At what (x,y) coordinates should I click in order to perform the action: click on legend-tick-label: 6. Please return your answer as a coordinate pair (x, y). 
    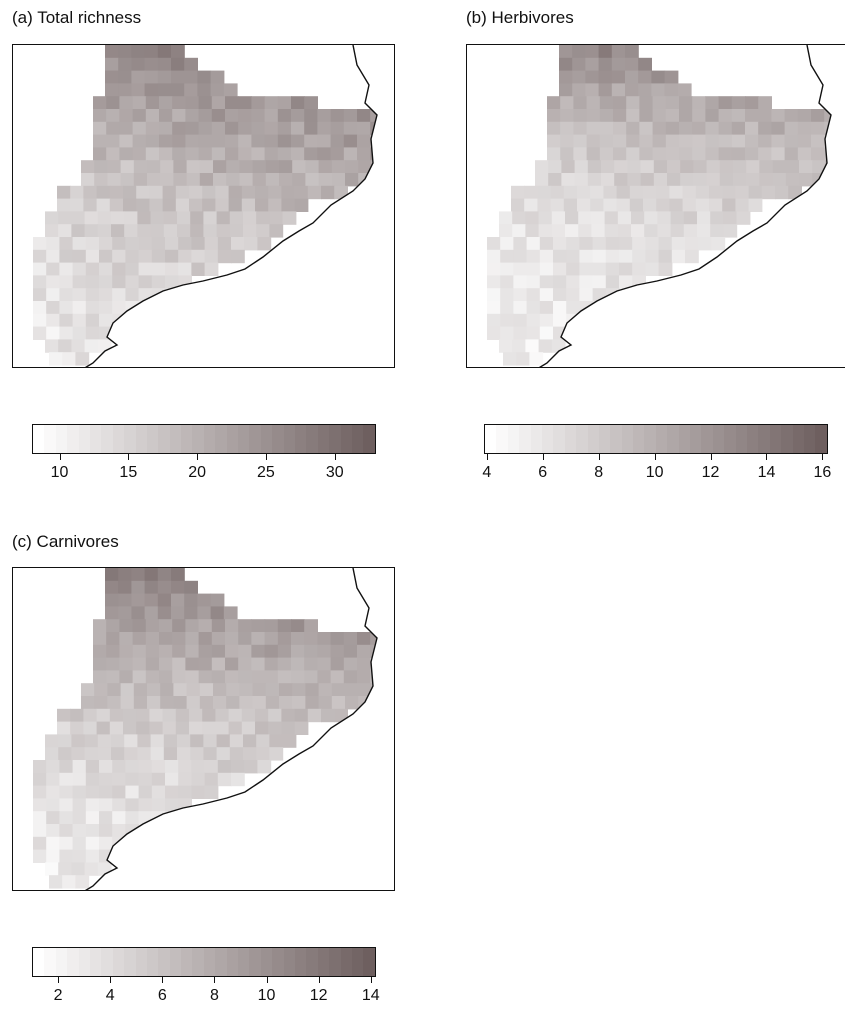
    Looking at the image, I should click on (543, 472).